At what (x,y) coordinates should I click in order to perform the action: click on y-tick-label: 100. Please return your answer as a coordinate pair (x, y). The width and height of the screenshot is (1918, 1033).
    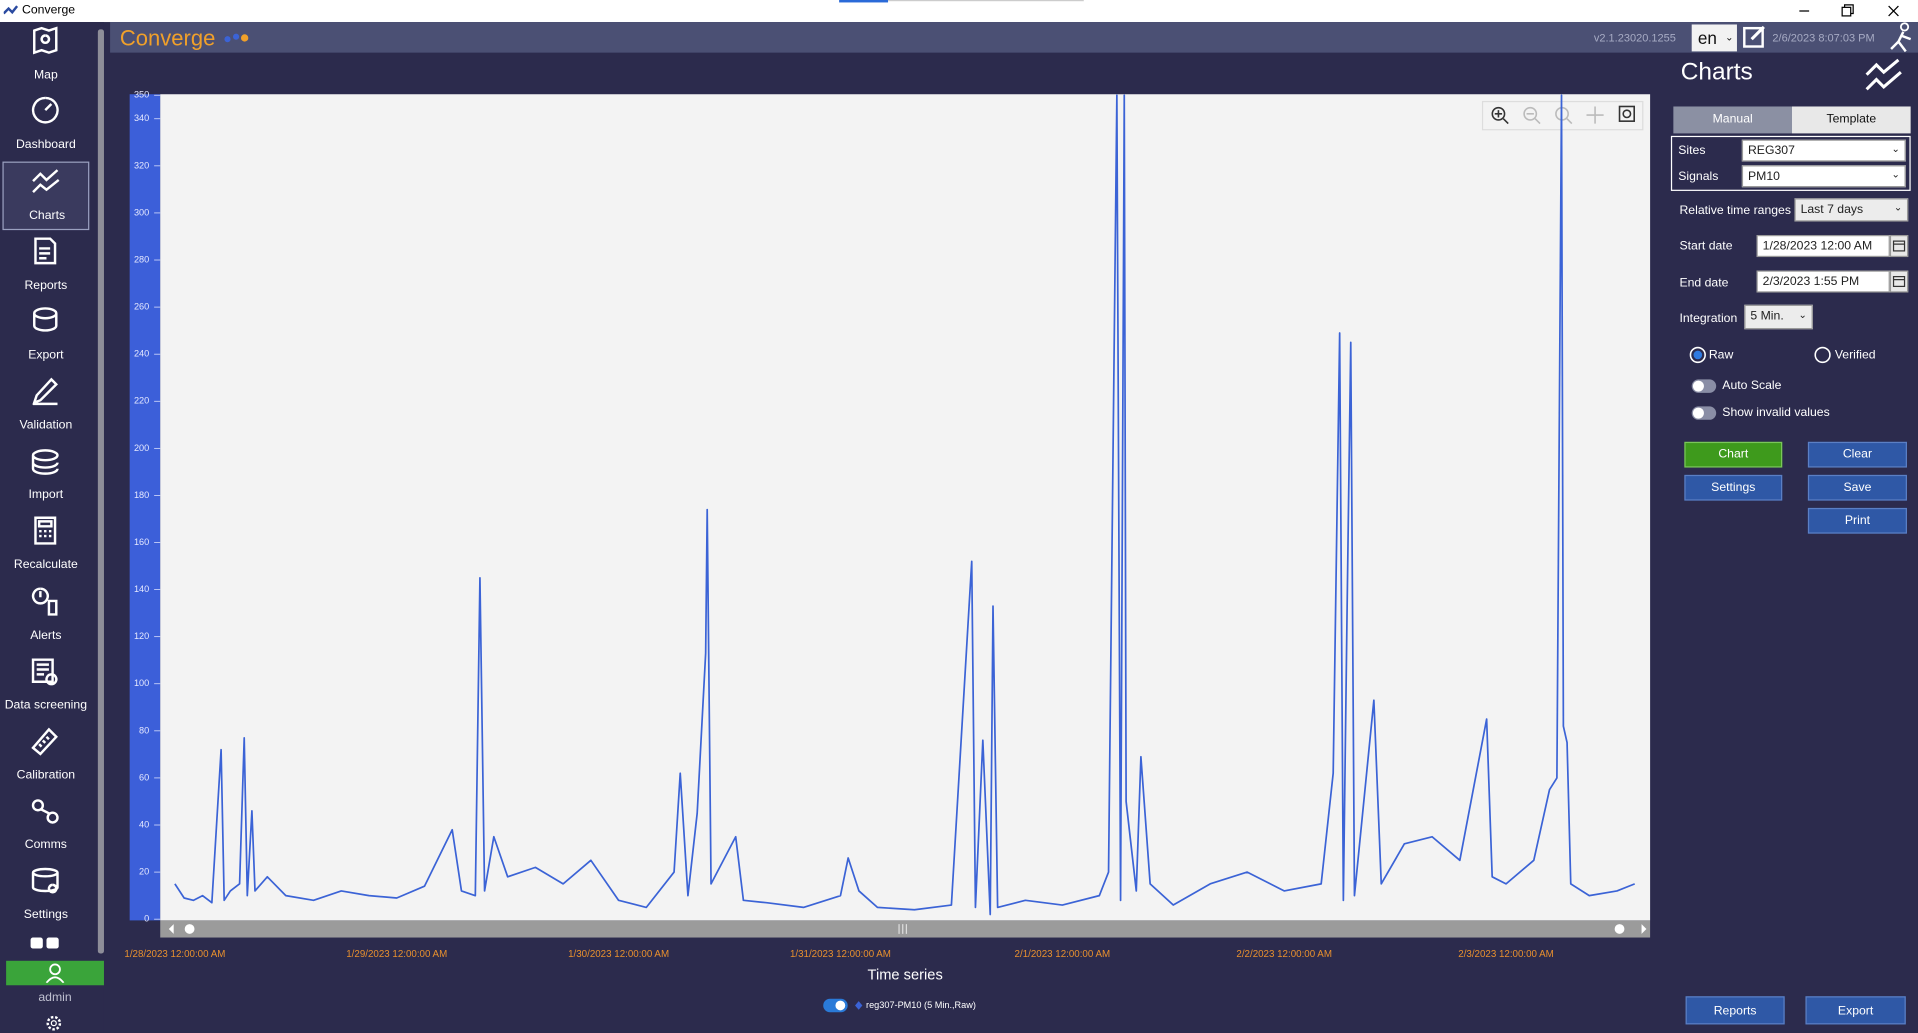
    Looking at the image, I should click on (141, 683).